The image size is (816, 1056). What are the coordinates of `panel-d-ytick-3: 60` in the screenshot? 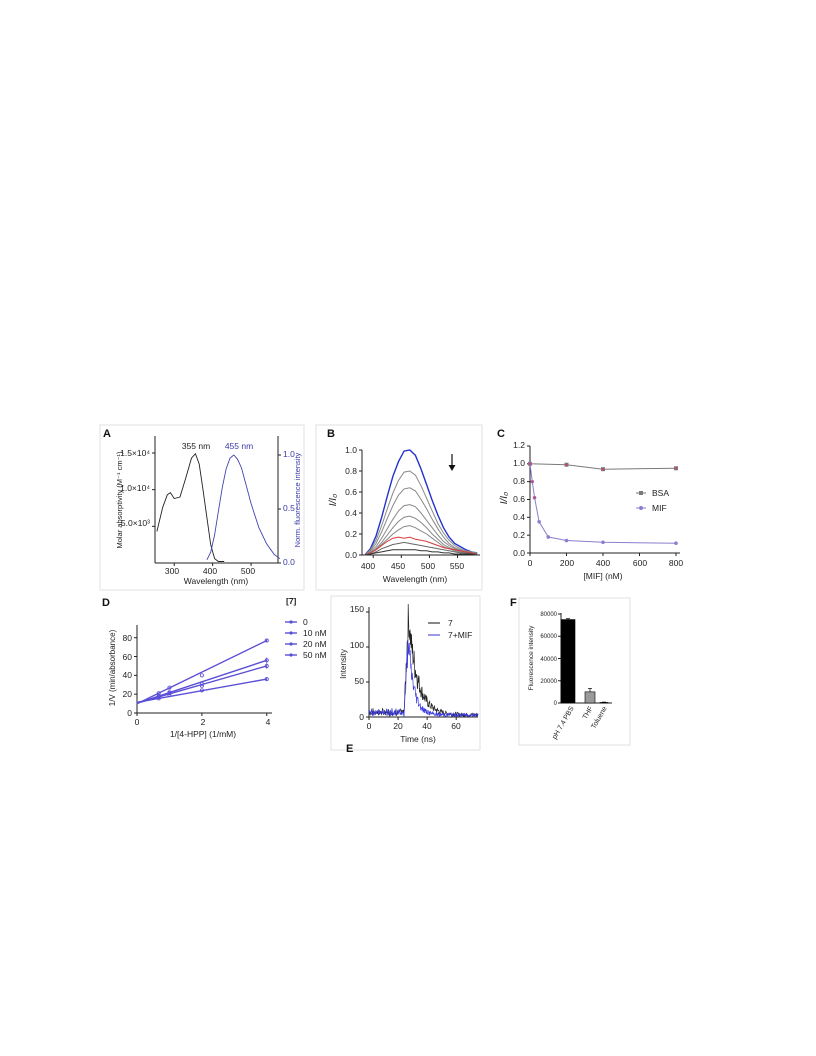 It's located at (128, 657).